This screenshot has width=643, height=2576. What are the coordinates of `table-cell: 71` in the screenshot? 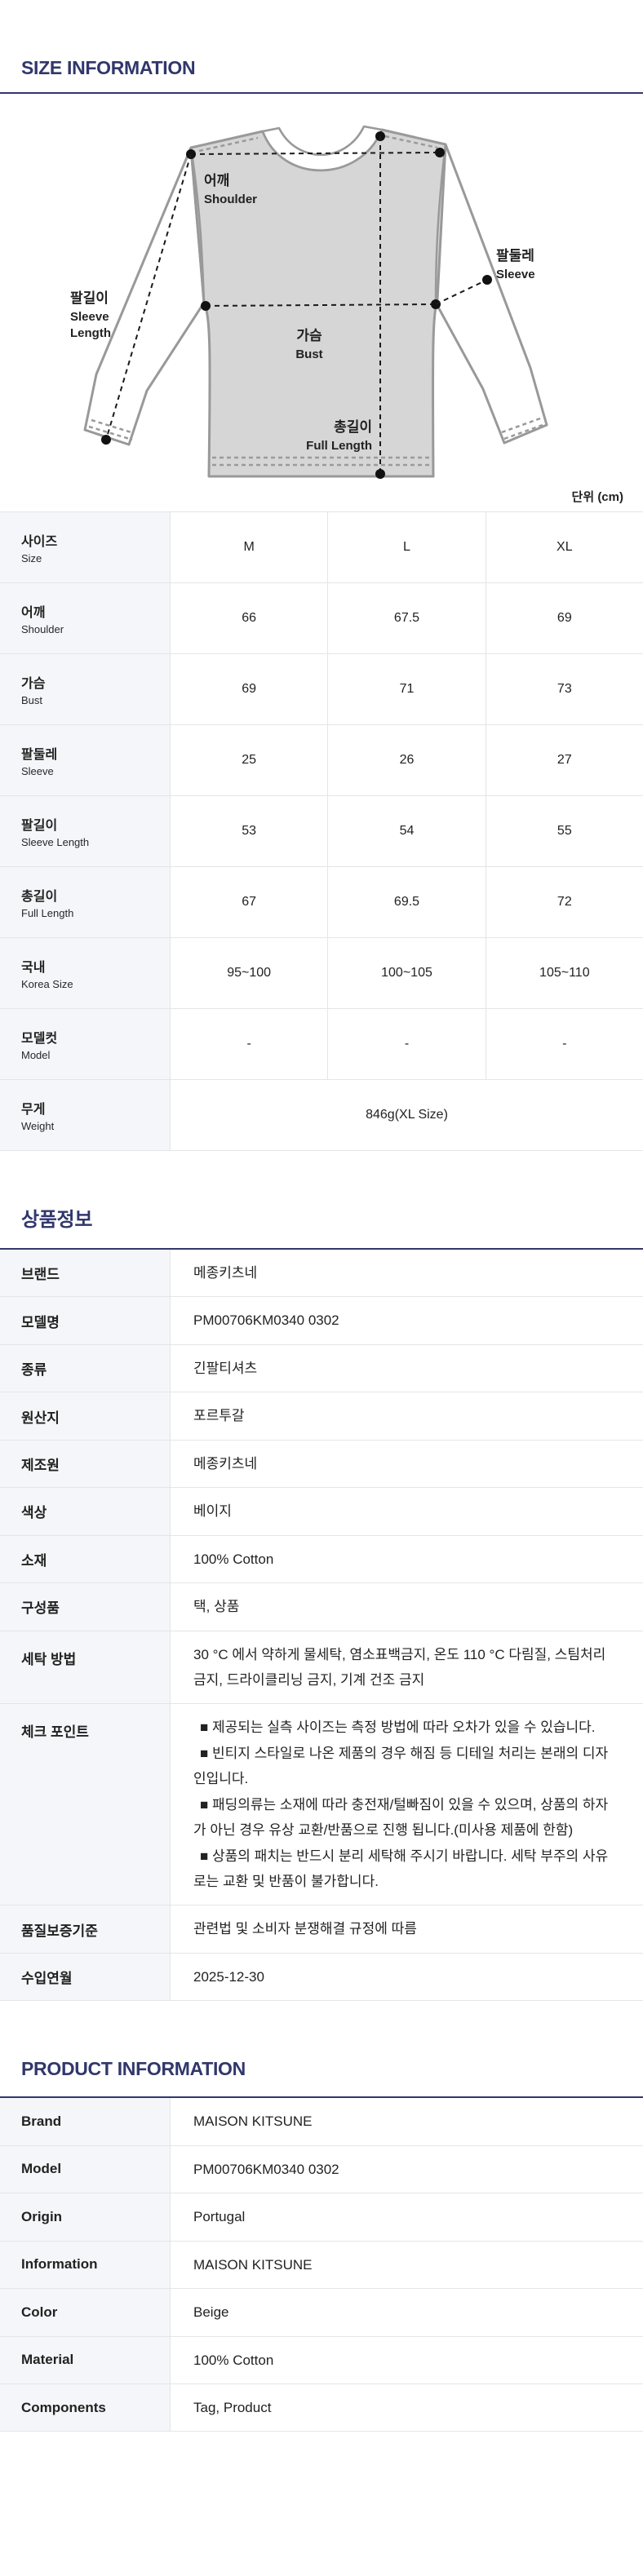 It's located at (406, 689).